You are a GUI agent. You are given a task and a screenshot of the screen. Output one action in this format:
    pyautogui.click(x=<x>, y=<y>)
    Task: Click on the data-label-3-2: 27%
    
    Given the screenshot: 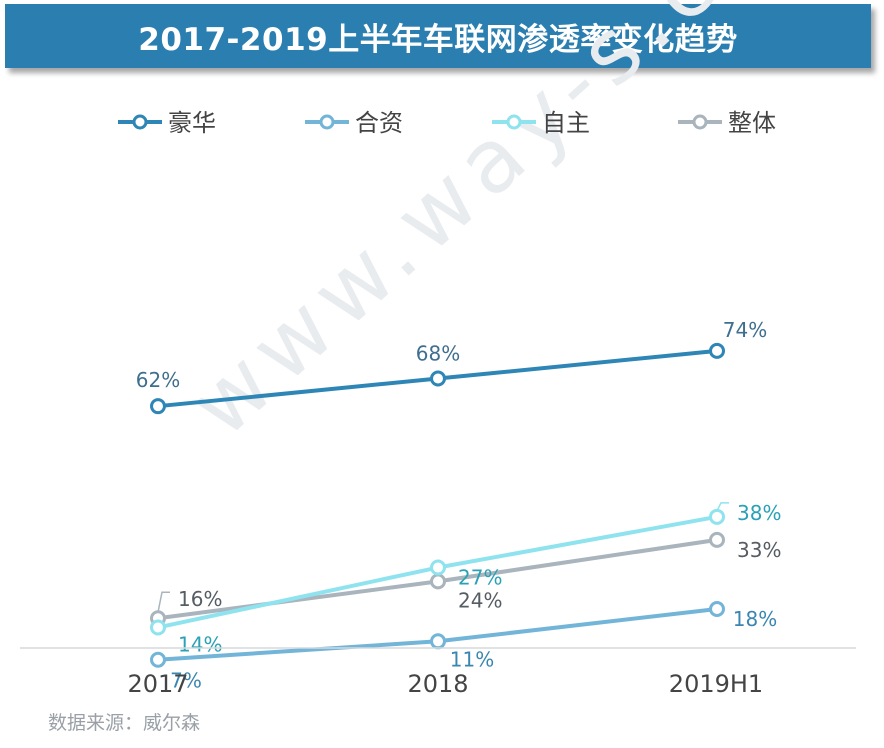 What is the action you would take?
    pyautogui.click(x=480, y=578)
    